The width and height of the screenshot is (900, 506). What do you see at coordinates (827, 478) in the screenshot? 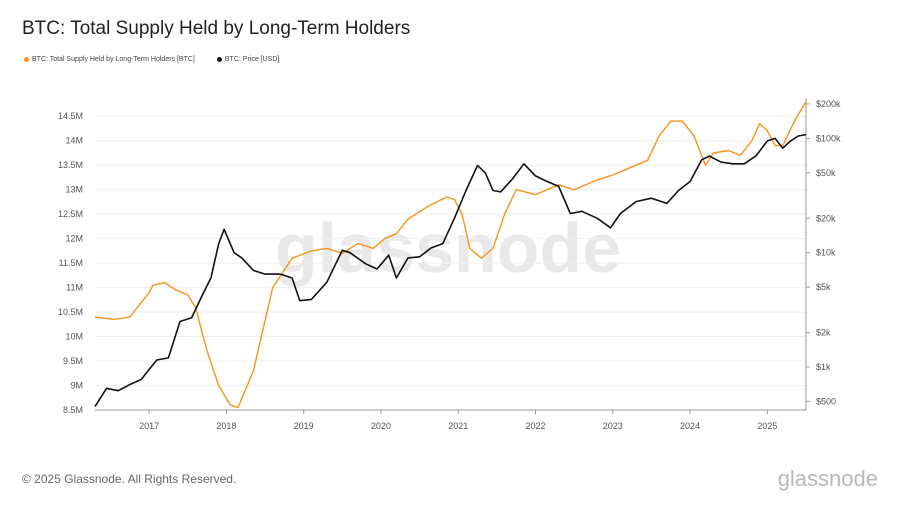
I see `brand-logo: glassnode` at bounding box center [827, 478].